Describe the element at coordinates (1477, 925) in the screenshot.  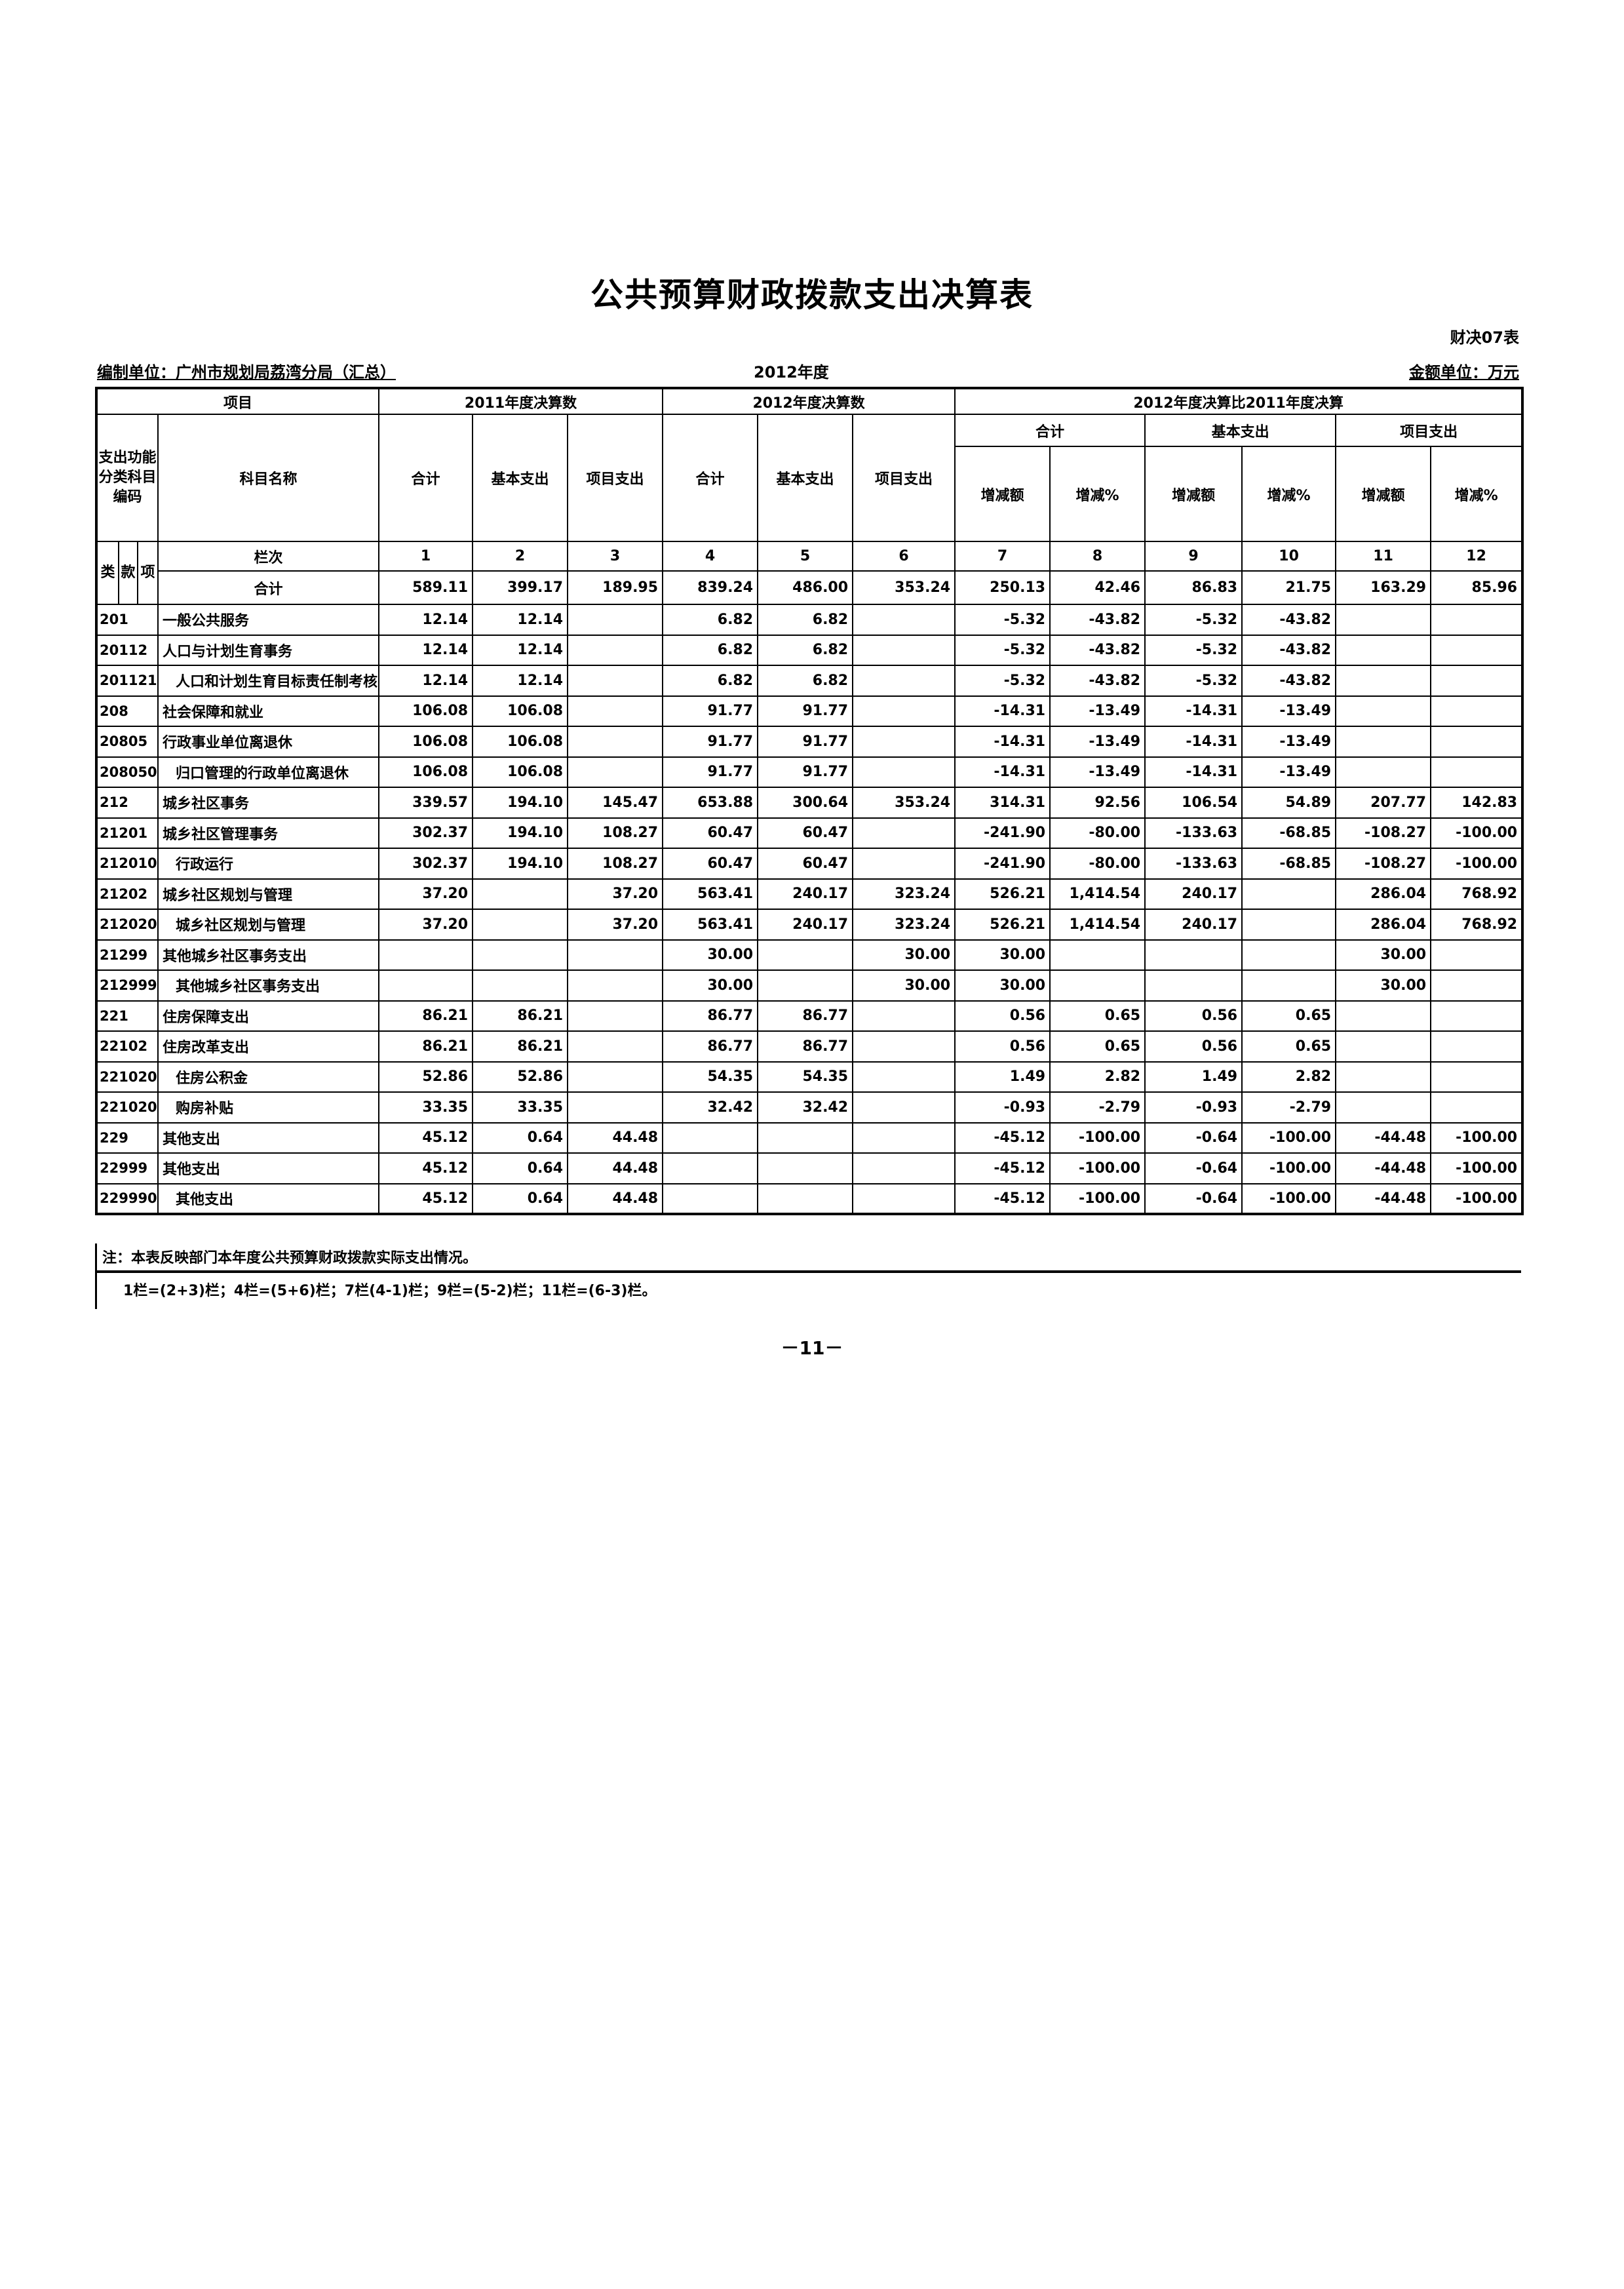
I see `cell-value: 768.92` at that location.